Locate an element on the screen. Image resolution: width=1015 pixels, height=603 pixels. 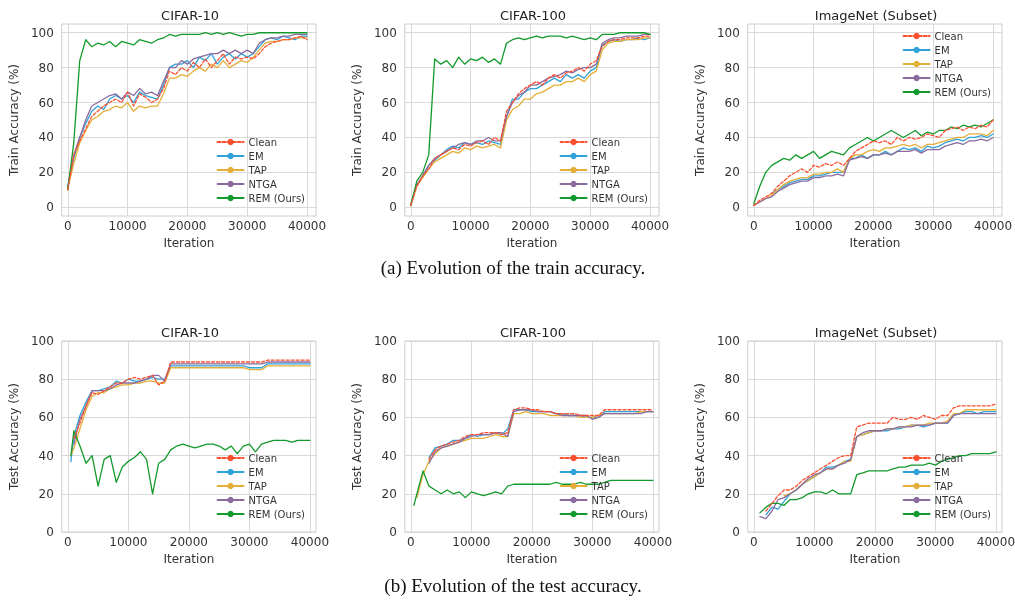
text: (b) Evolution of the test accuracy. is located at coordinates (513, 586).